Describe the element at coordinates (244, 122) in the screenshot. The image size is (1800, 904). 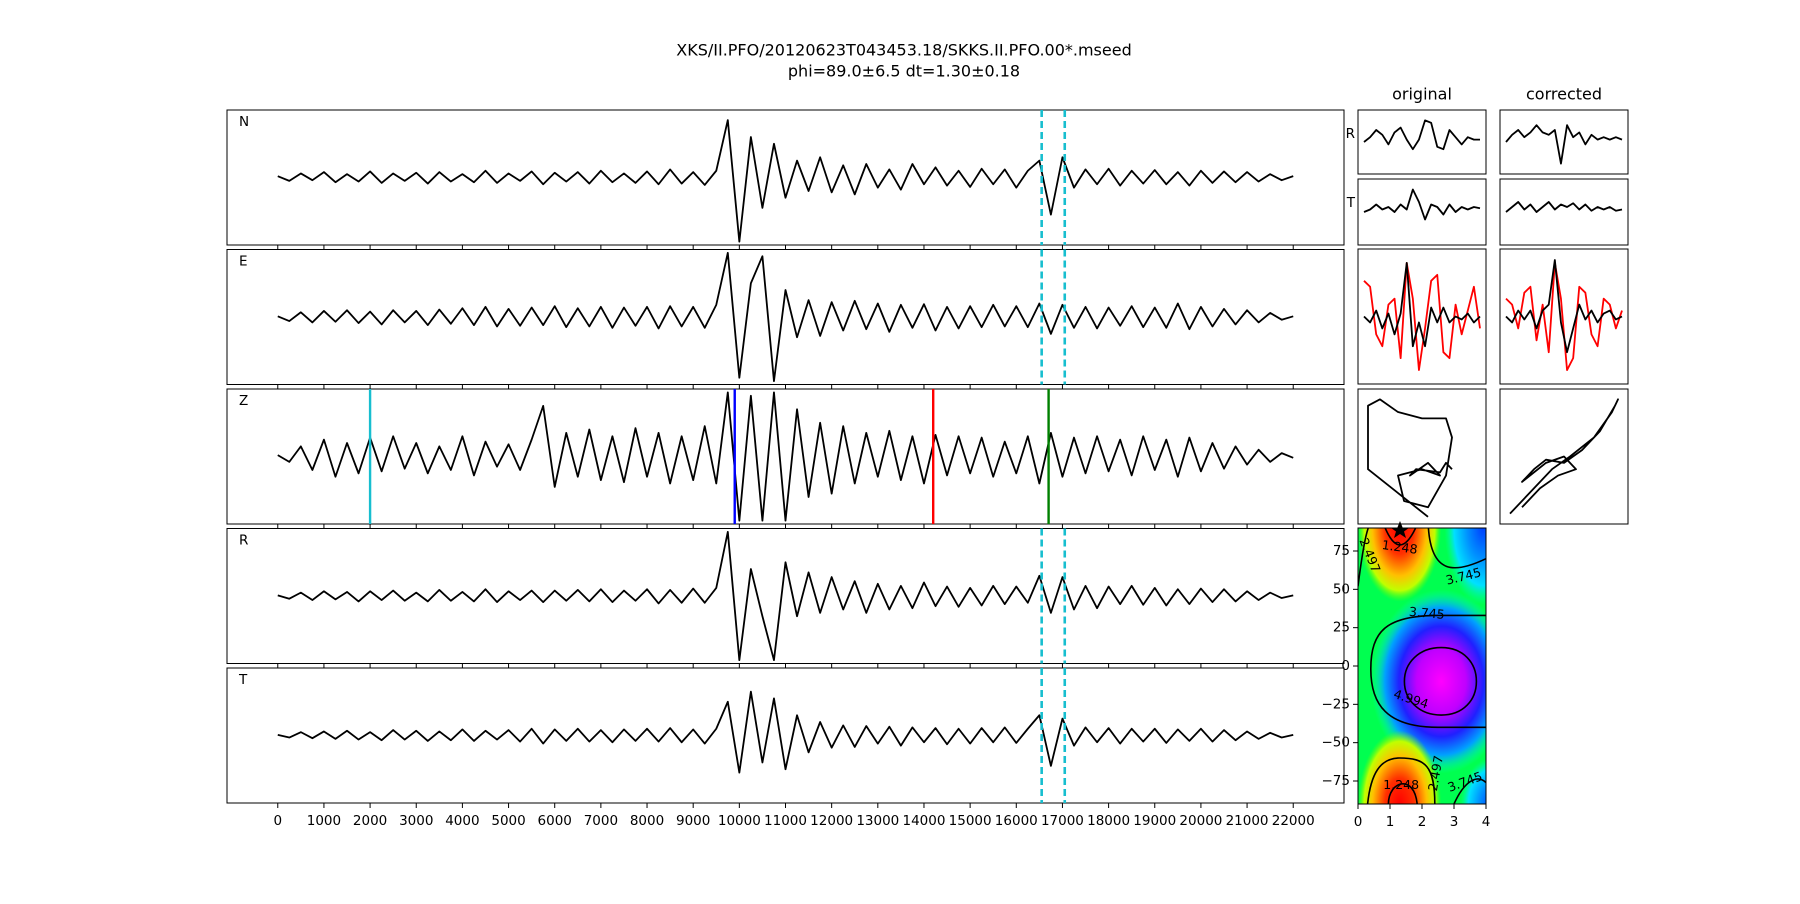
I see `trace-label: N` at that location.